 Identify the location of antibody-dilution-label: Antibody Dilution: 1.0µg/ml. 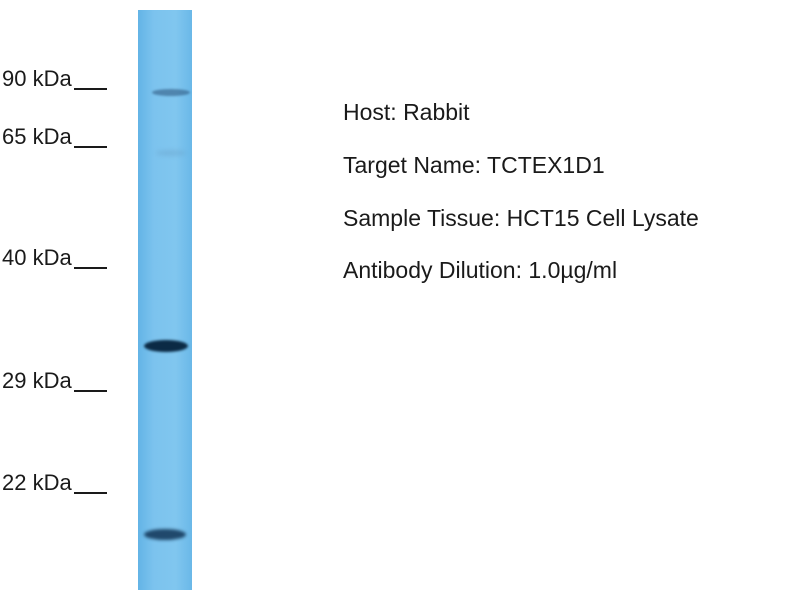
(480, 270).